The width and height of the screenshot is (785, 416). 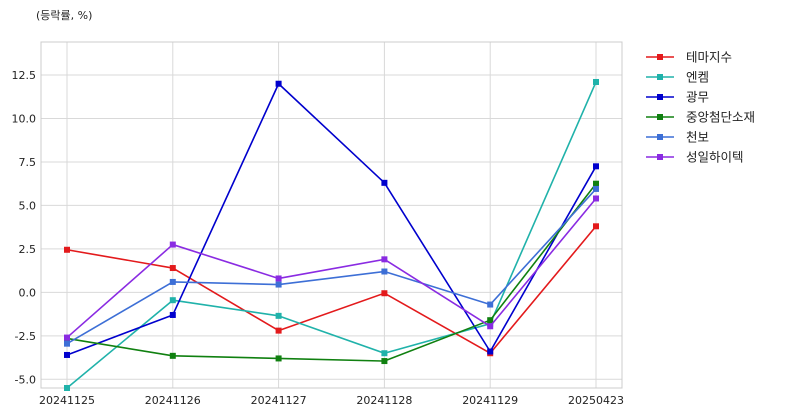 What do you see at coordinates (25, 336) in the screenshot?
I see `y-tick-label: -2.5` at bounding box center [25, 336].